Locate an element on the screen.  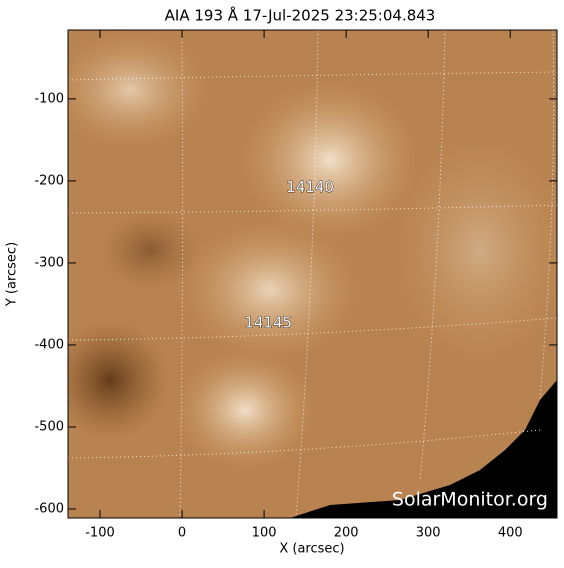
x-tick-label: 400 is located at coordinates (510, 533).